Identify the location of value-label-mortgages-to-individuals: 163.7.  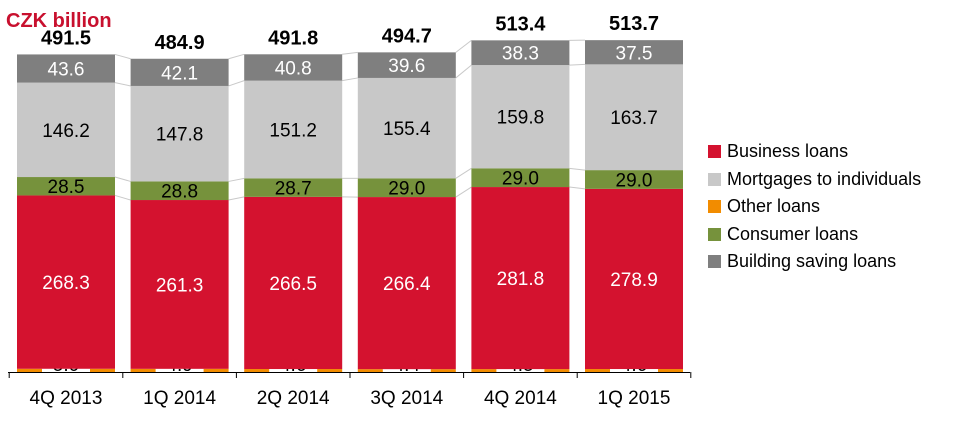
(634, 118).